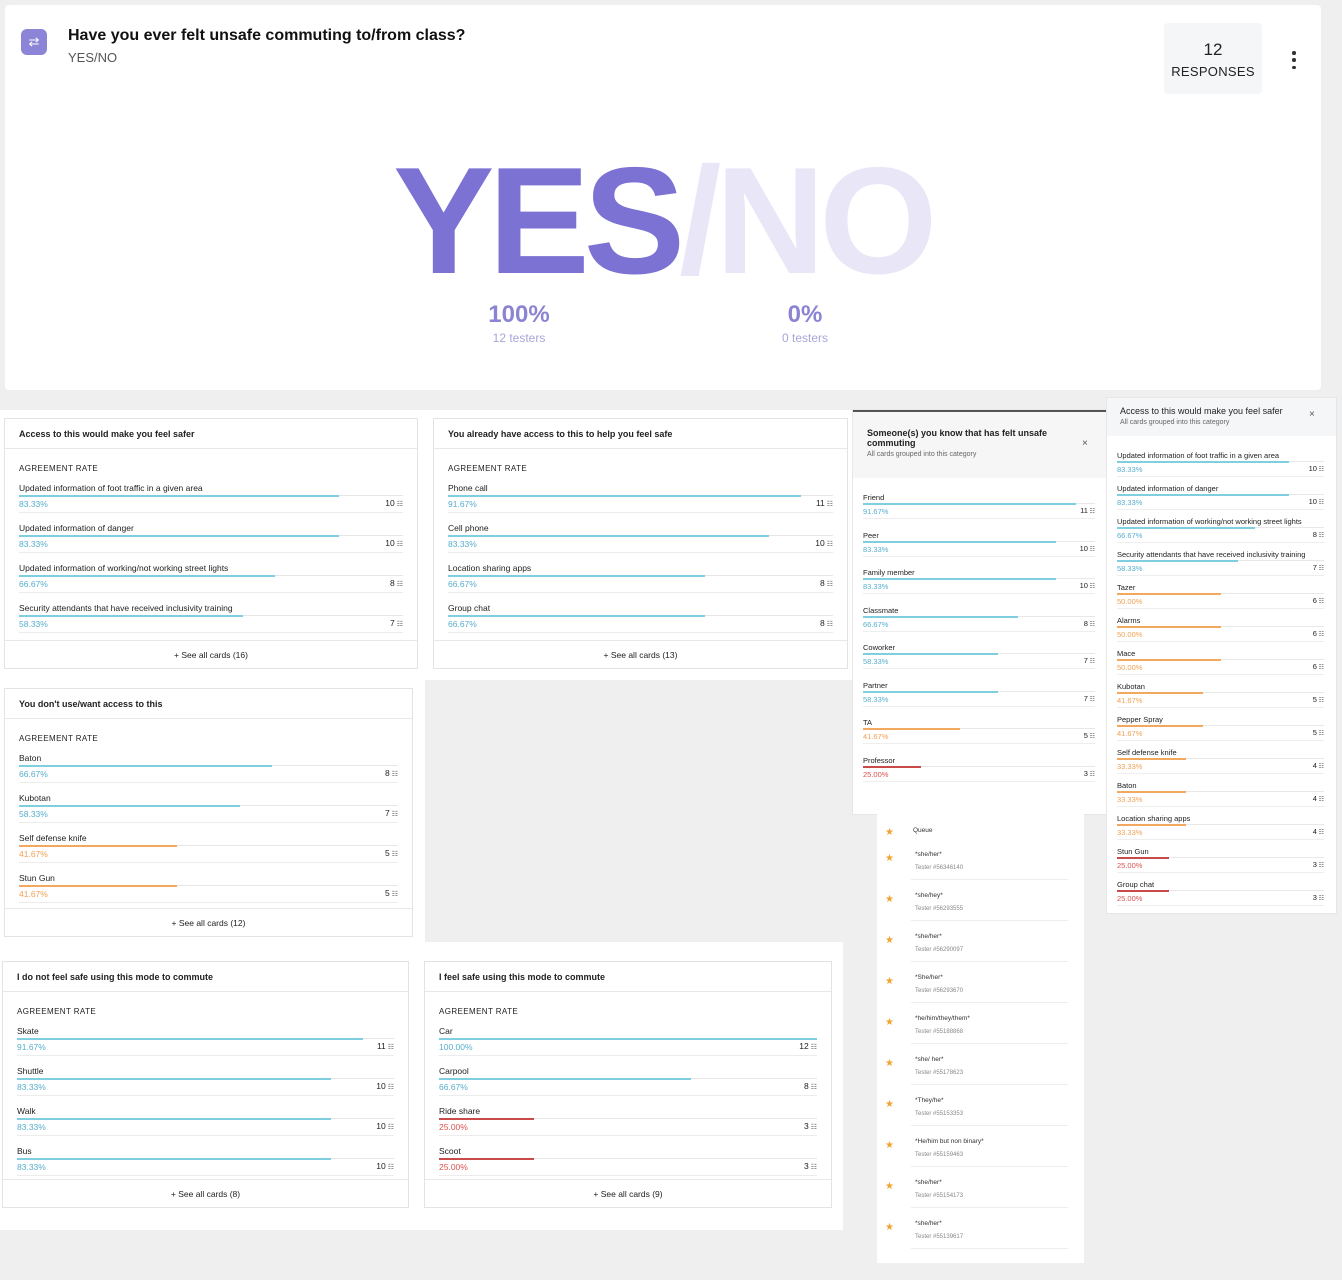  What do you see at coordinates (1220, 830) in the screenshot?
I see `agreement-row: Location sharing apps 33.33% 4` at bounding box center [1220, 830].